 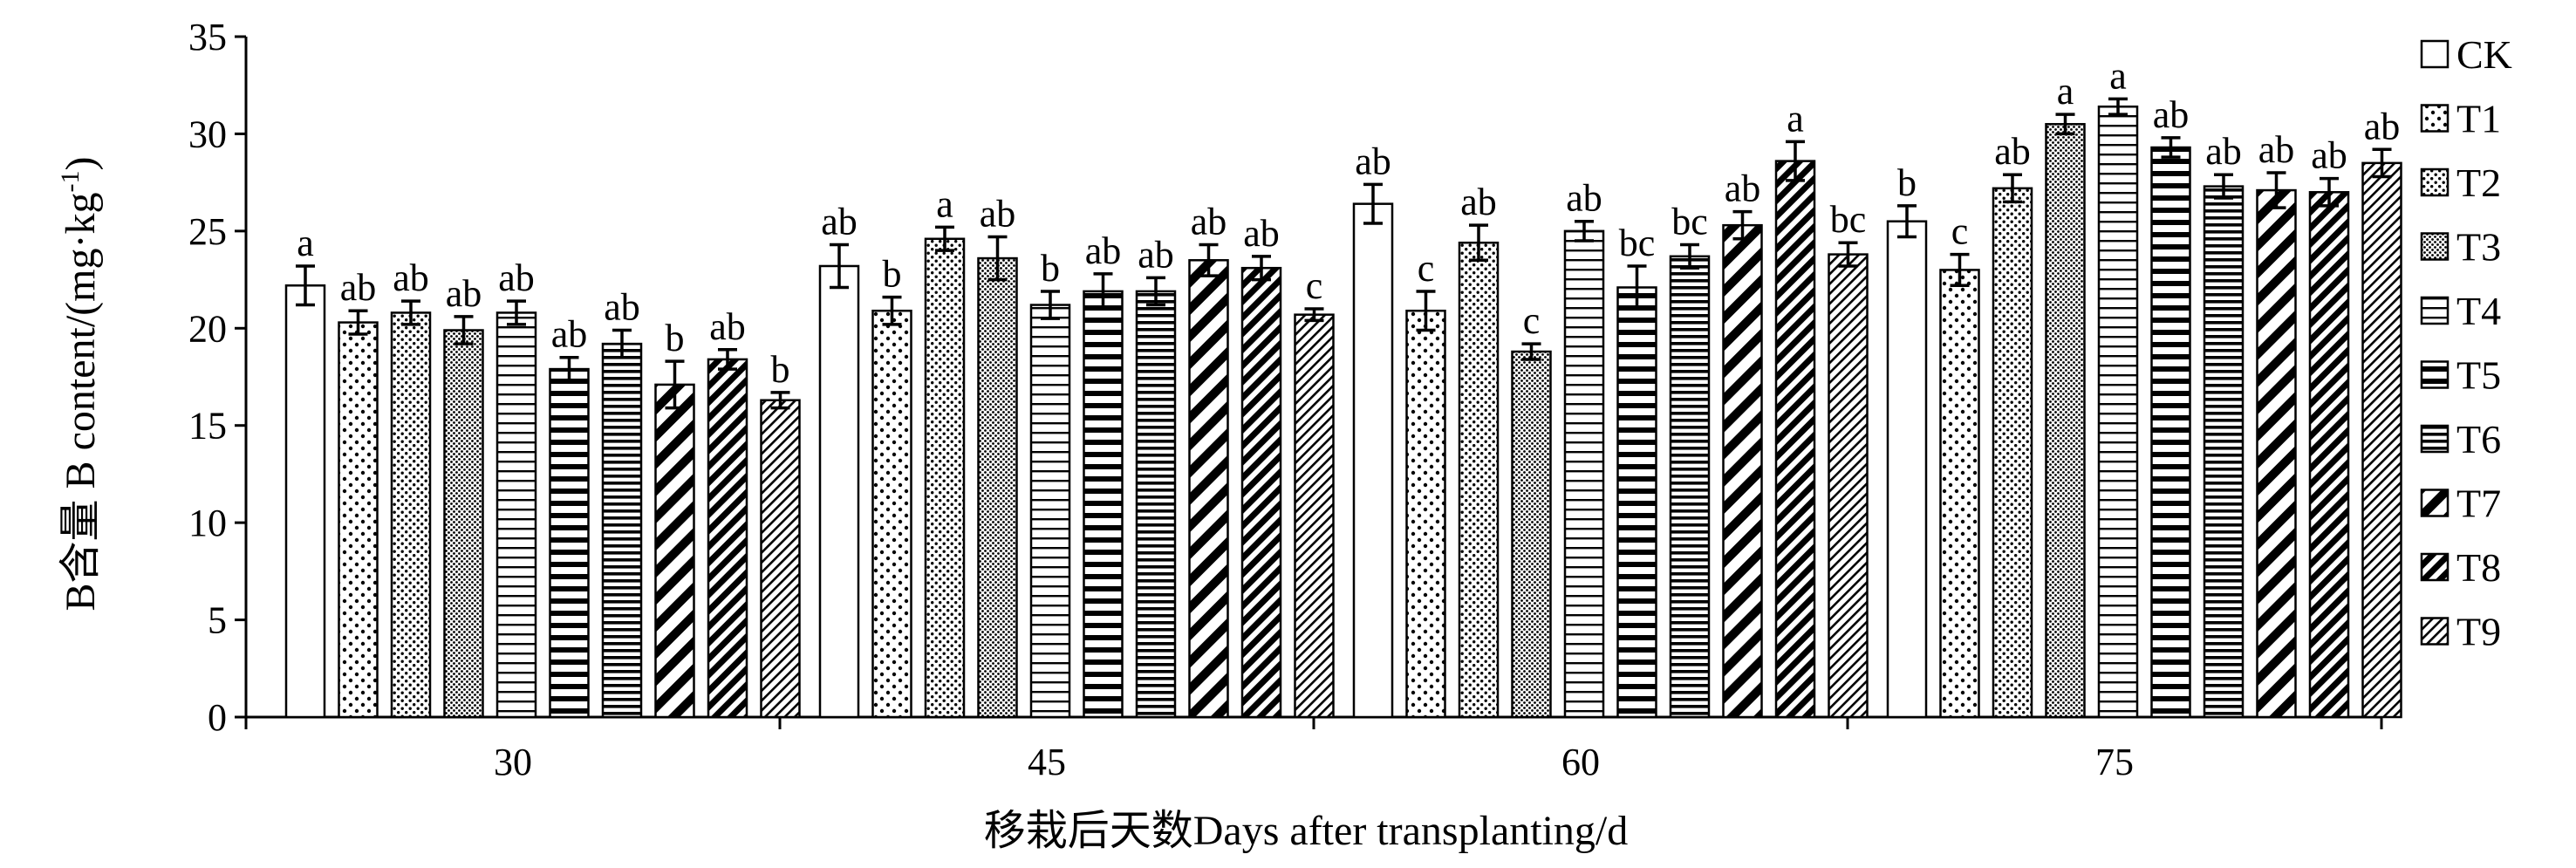 I want to click on y-tick-label: 35, so click(x=207, y=37).